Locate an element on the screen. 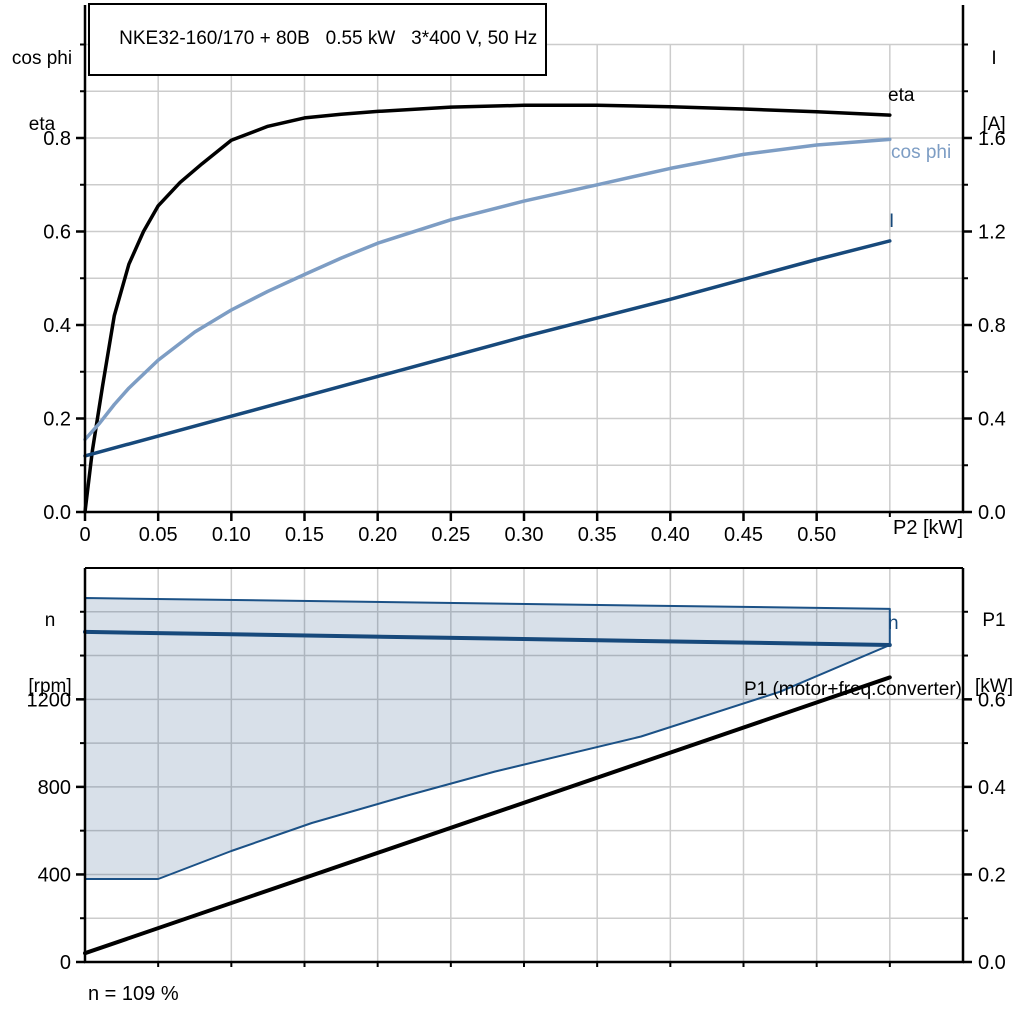 This screenshot has width=1024, height=1024. speed-axis-label: n is located at coordinates (50, 620).